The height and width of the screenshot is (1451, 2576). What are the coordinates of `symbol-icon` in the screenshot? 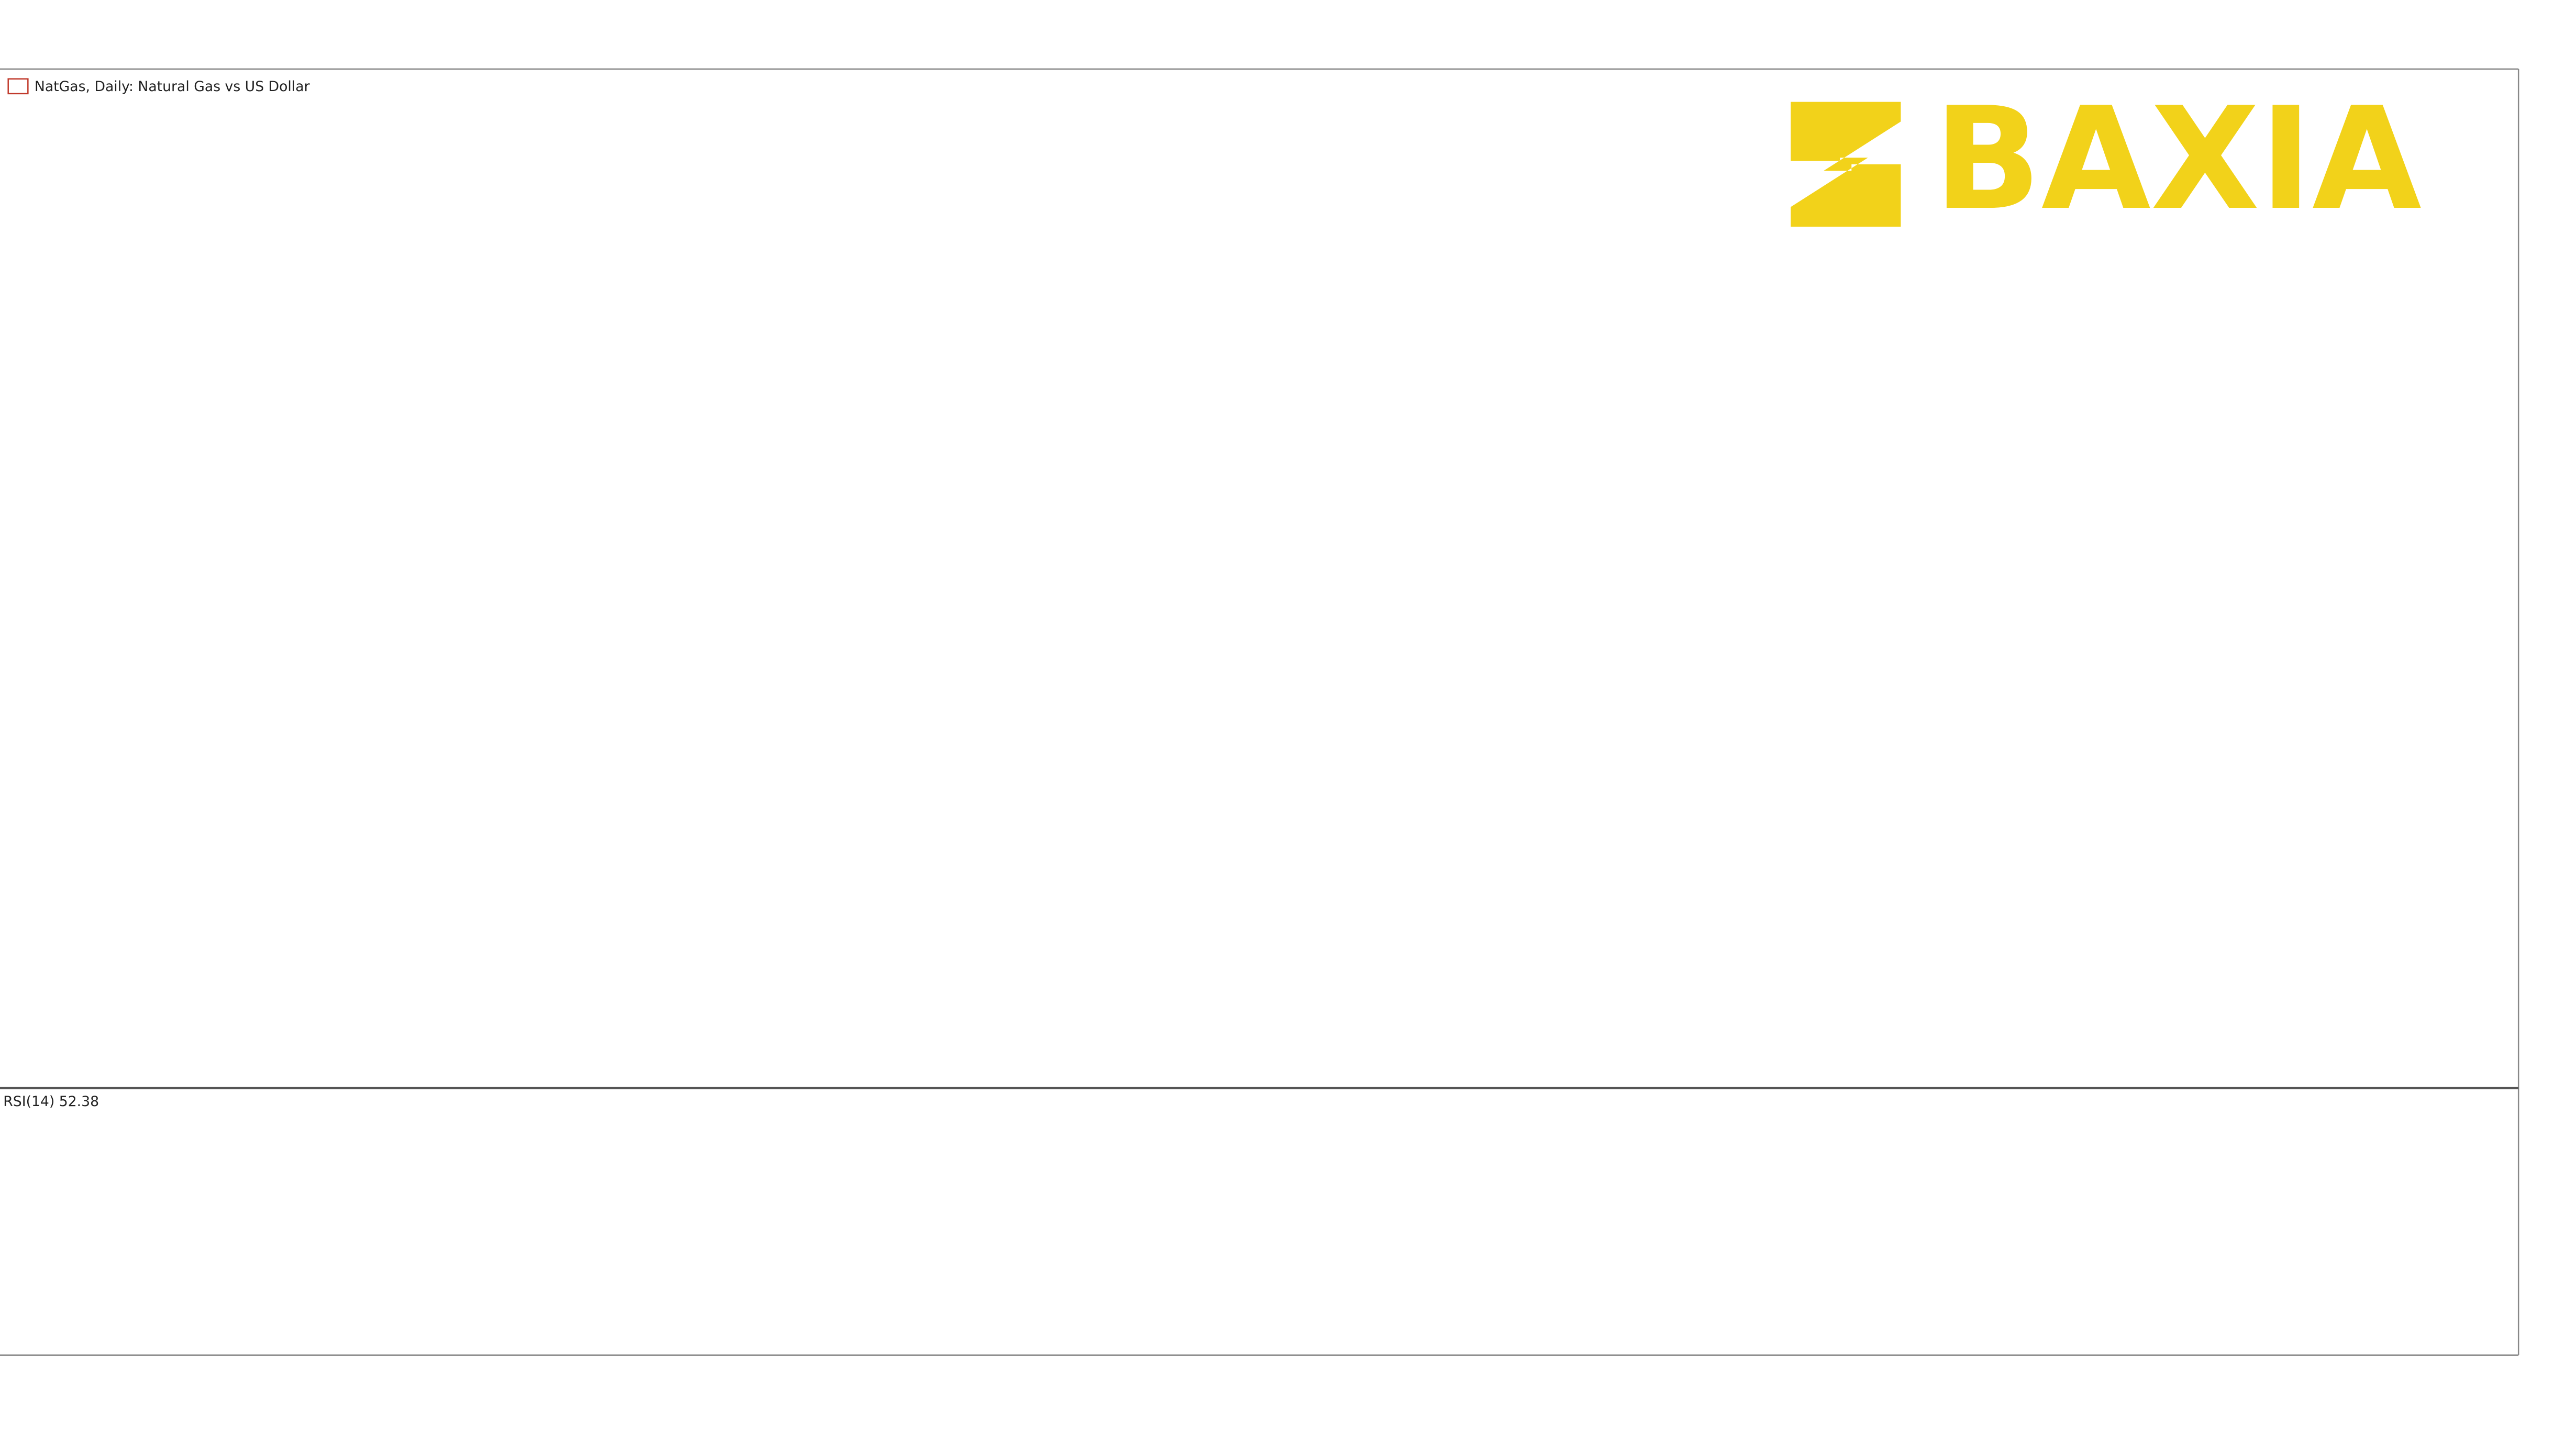 It's located at (18, 87).